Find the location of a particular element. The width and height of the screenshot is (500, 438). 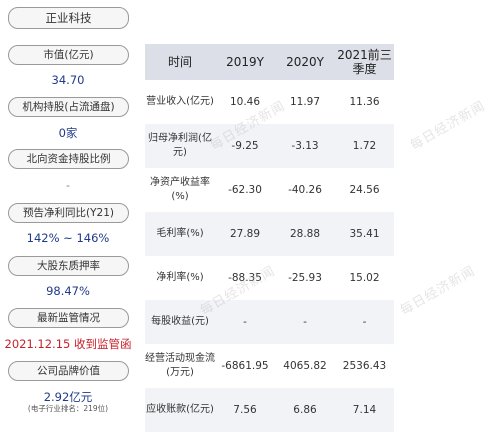

table-row: 净资产收益率(%) -62.30 -40.26 24.56 is located at coordinates (269, 190).